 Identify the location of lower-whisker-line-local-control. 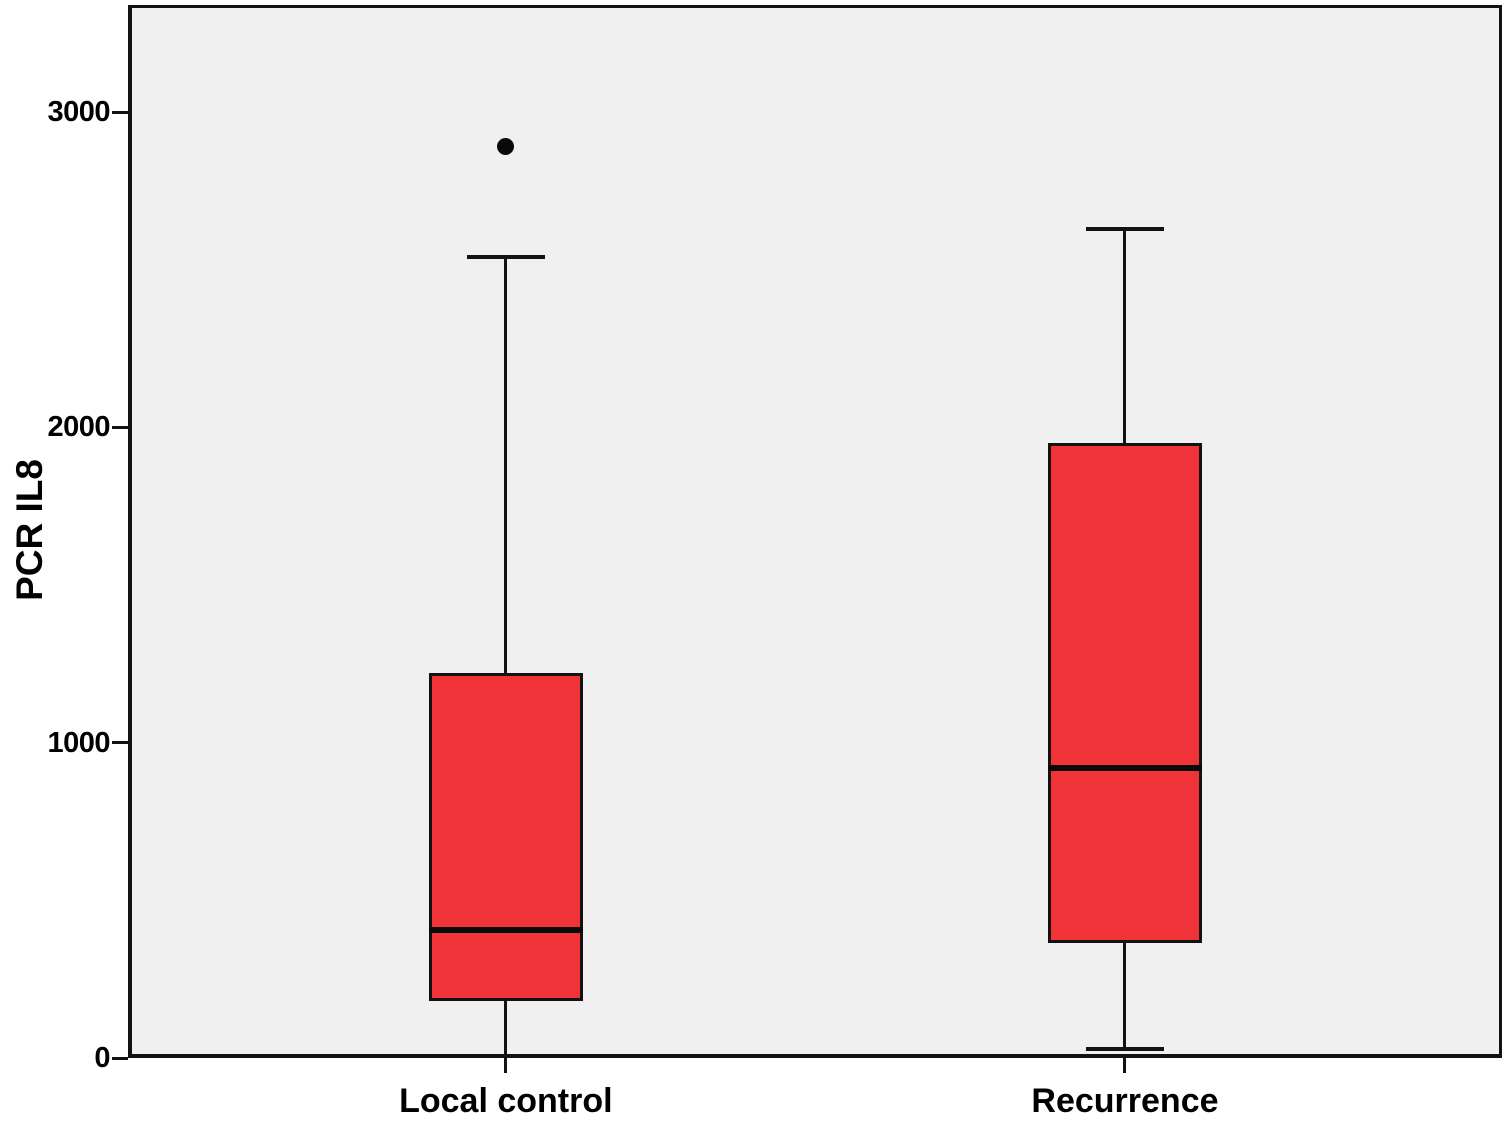
(506, 1029).